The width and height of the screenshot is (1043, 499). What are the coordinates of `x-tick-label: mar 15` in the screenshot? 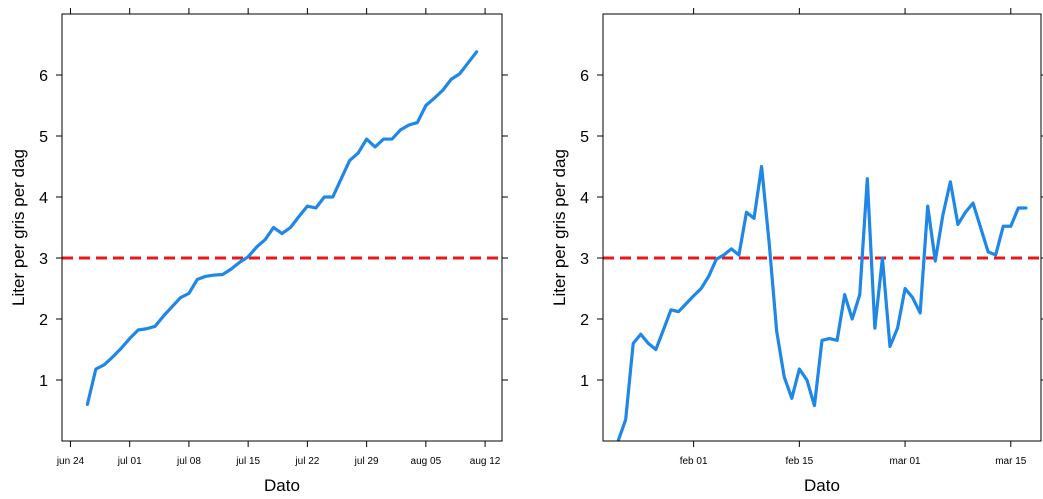 It's located at (1011, 461).